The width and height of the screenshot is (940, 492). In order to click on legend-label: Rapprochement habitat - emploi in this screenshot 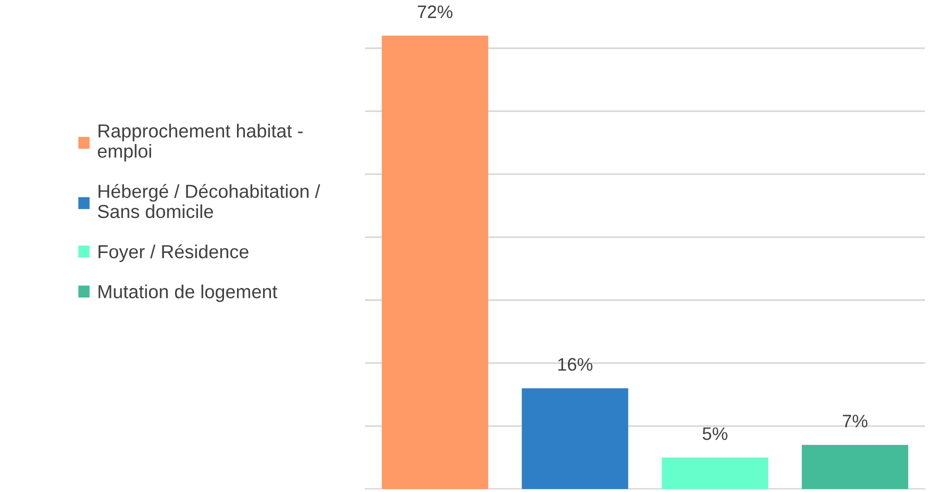, I will do `click(200, 143)`.